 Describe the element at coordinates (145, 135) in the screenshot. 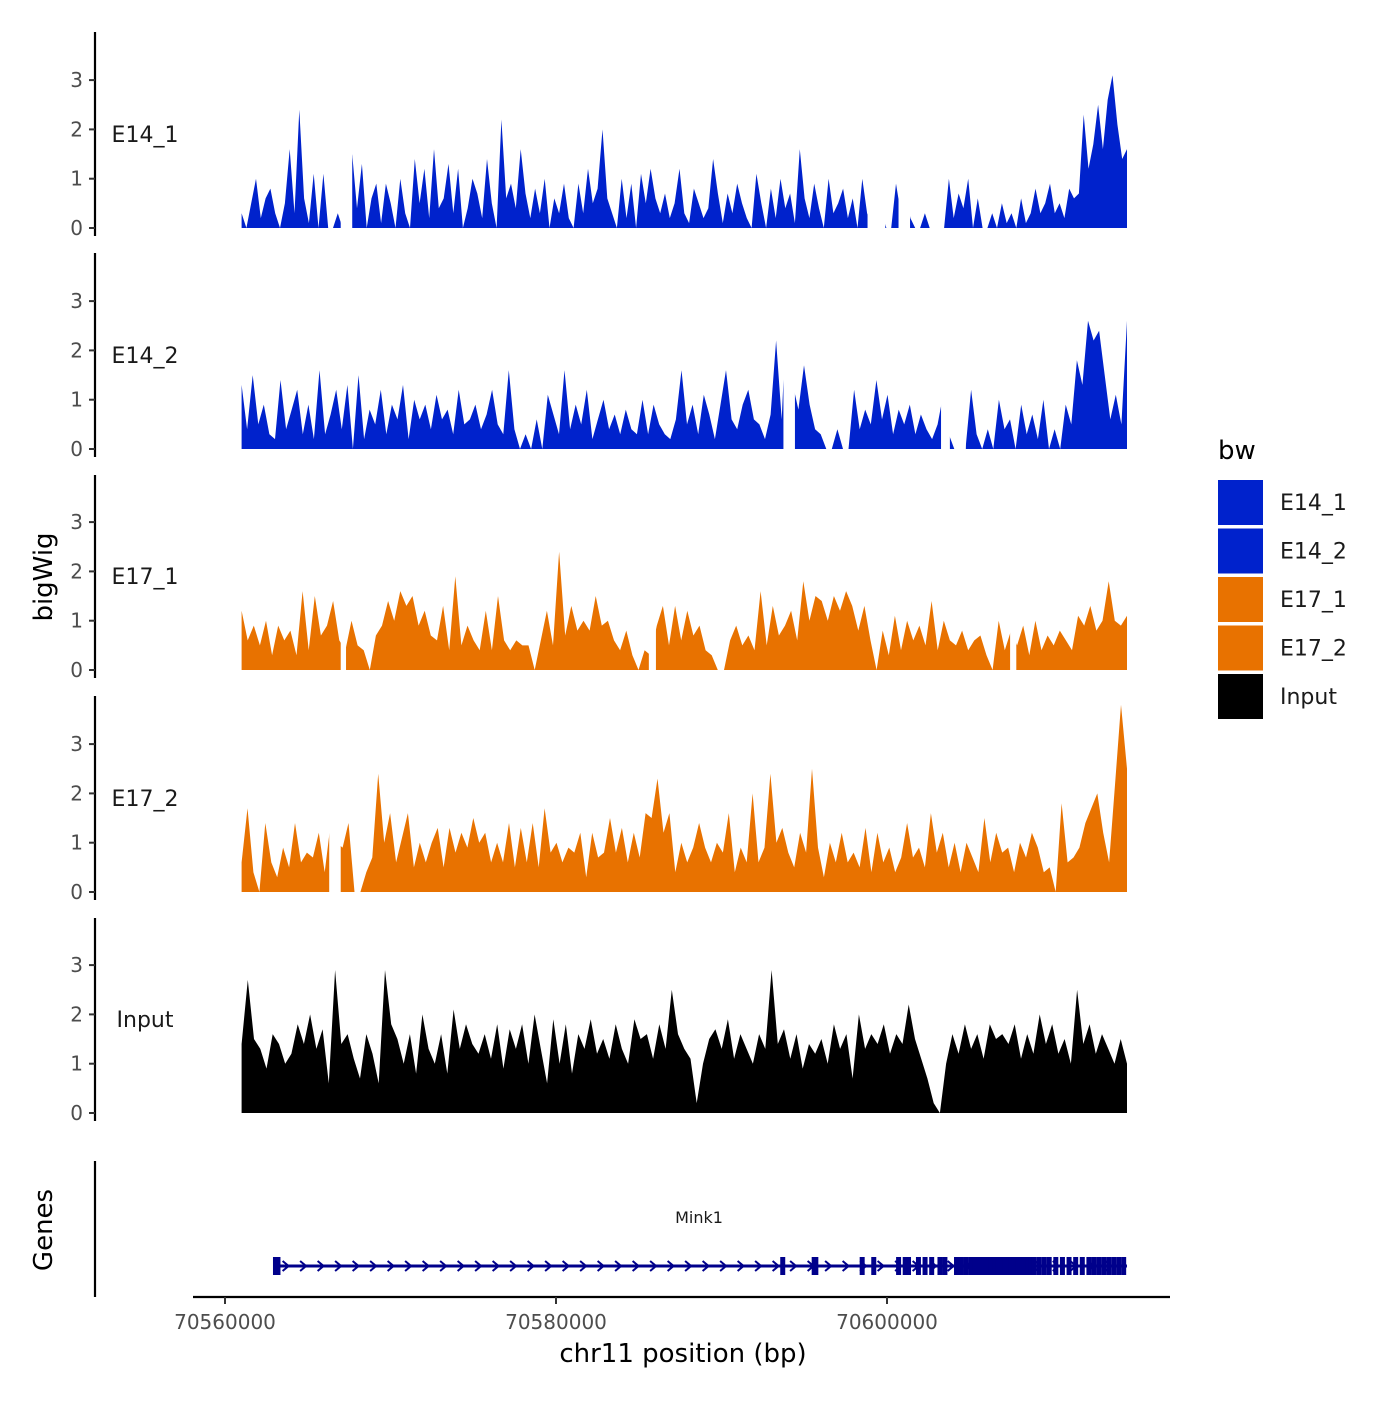

I see `track-label: E14_1` at that location.